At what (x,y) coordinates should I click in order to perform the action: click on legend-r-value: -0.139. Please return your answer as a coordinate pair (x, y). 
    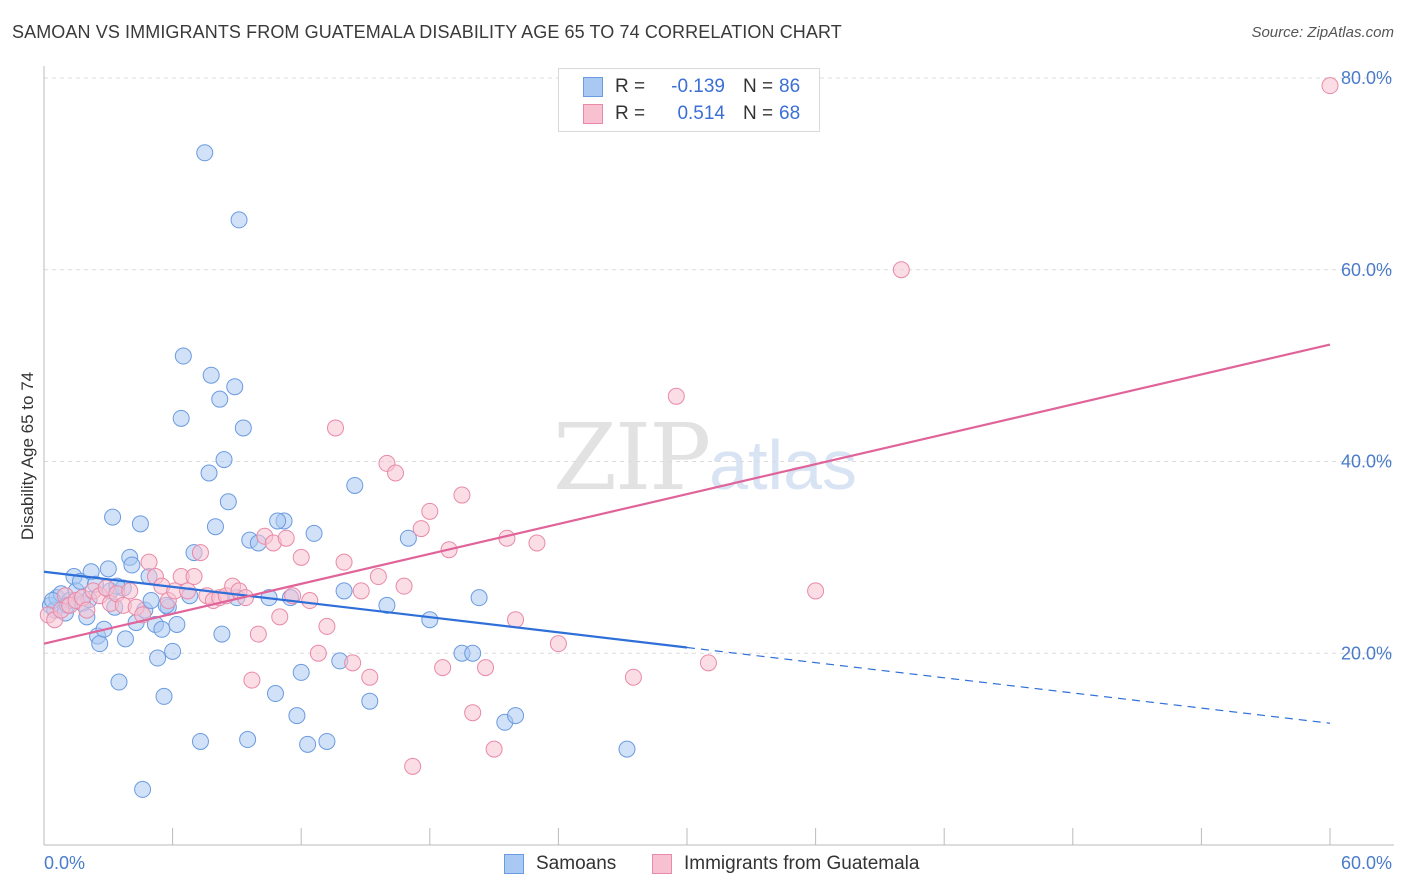
    Looking at the image, I should click on (698, 86).